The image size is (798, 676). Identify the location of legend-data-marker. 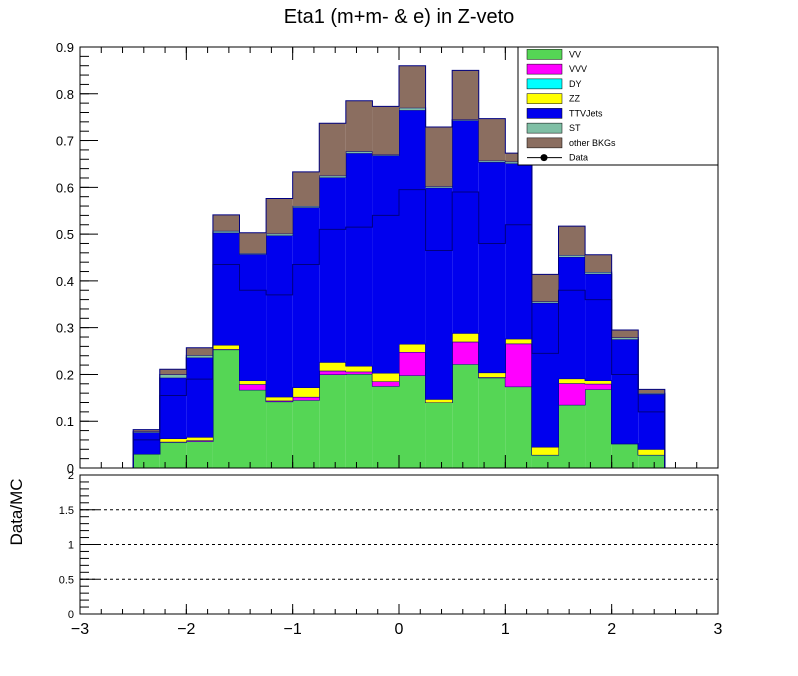
(544, 158).